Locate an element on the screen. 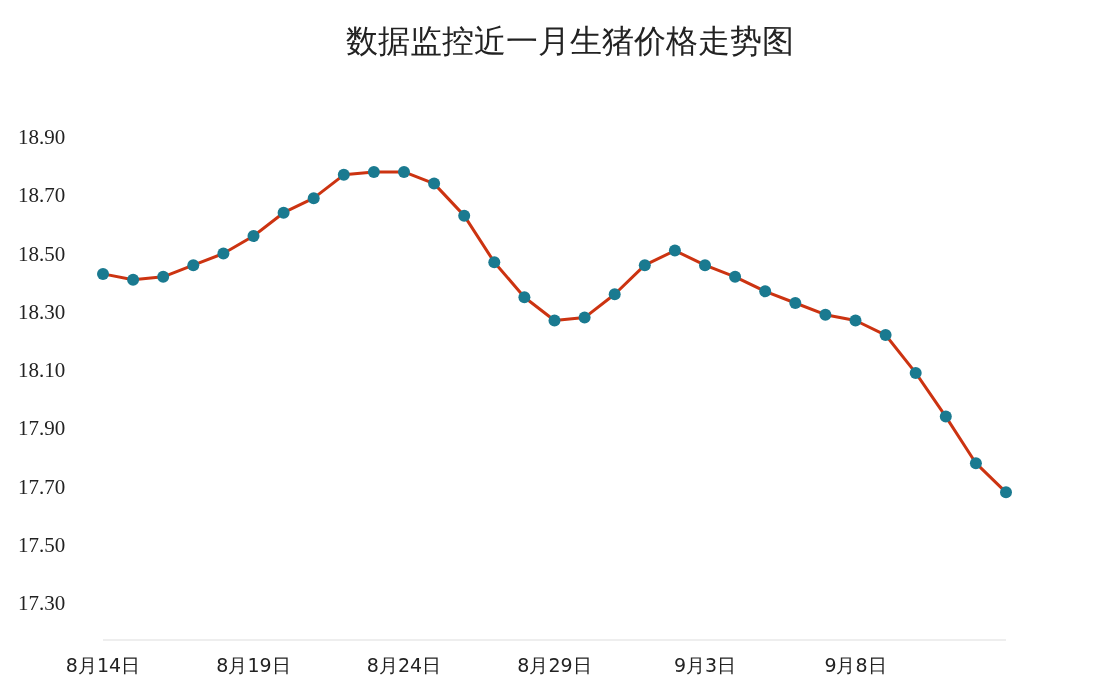 The image size is (1100, 687). y-tick-label: 17.30 is located at coordinates (42, 603).